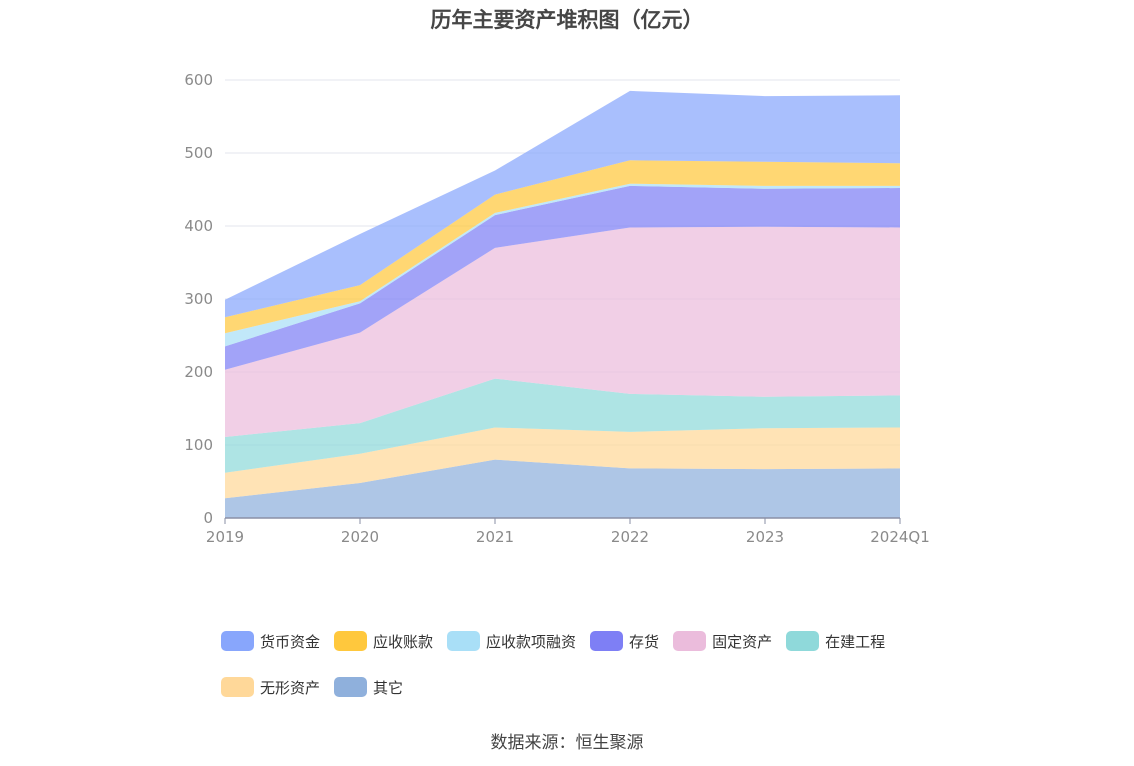  What do you see at coordinates (198, 226) in the screenshot?
I see `y-tick-label: 400` at bounding box center [198, 226].